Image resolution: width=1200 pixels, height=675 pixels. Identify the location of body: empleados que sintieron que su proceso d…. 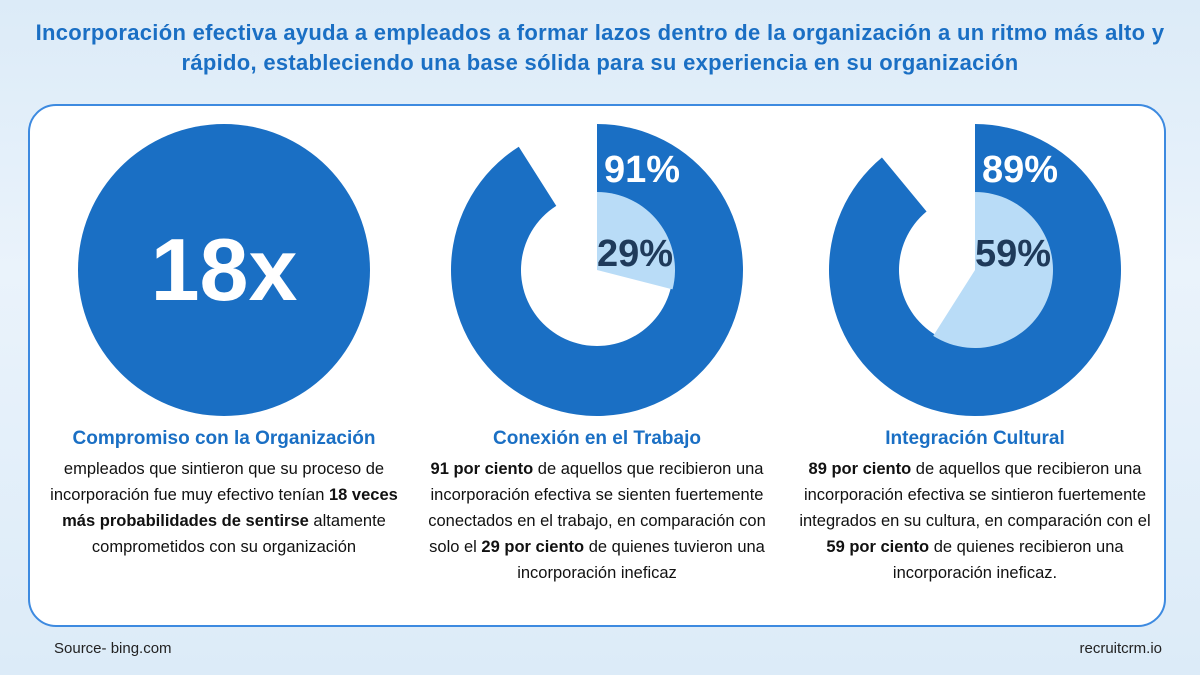
(224, 508).